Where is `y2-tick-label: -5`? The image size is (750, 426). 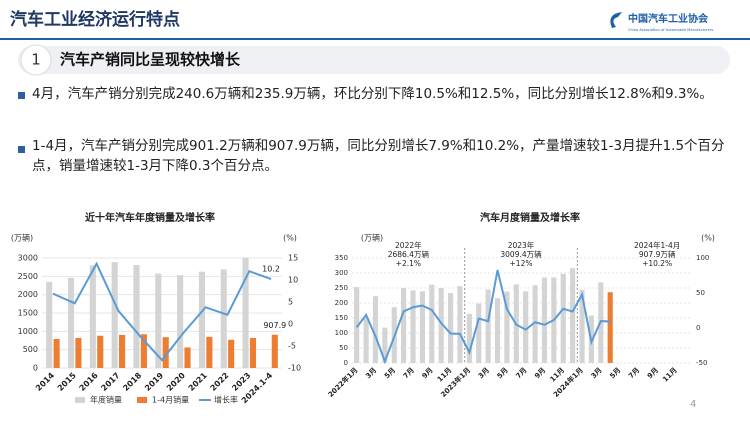
y2-tick-label: -5 is located at coordinates (292, 346).